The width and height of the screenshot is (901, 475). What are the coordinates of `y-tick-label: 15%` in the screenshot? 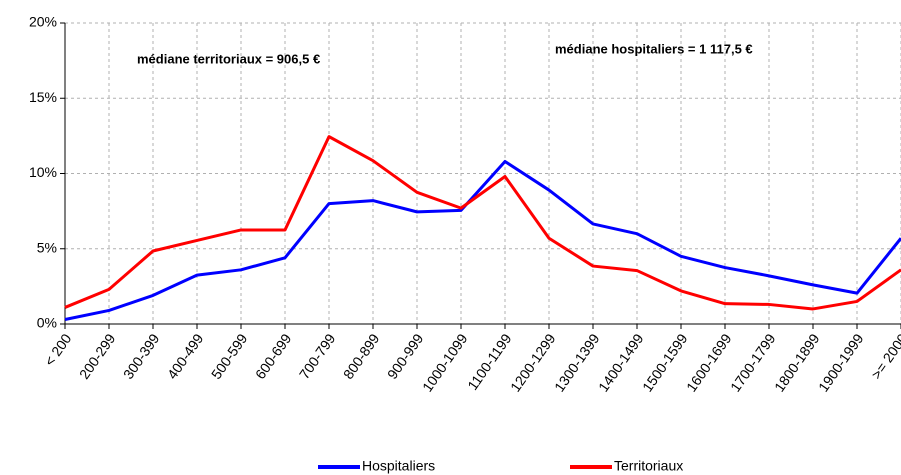 It's located at (43, 97).